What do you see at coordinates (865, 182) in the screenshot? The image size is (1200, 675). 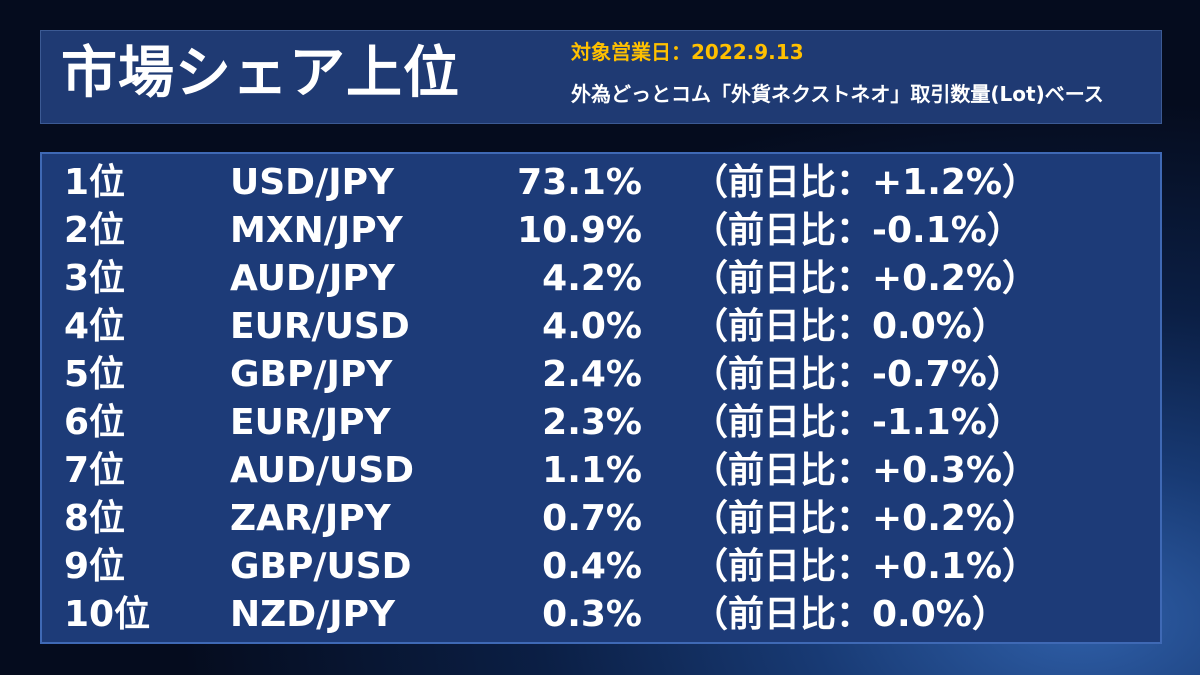 I see `day-change-cell: （前日比：+1.2%）` at bounding box center [865, 182].